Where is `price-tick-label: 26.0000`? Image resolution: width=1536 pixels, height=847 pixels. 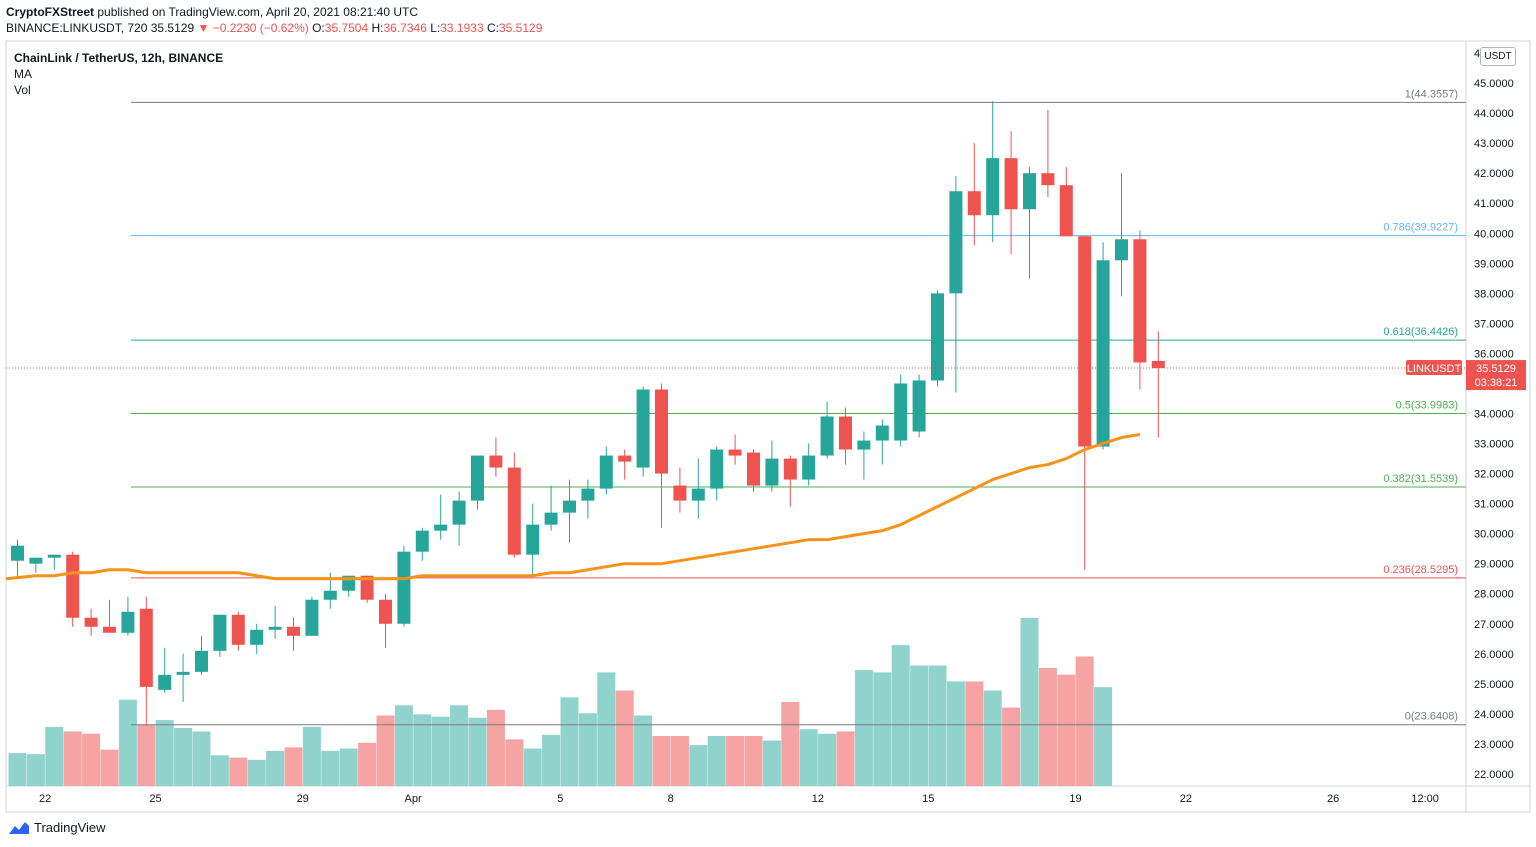 price-tick-label: 26.0000 is located at coordinates (1494, 655).